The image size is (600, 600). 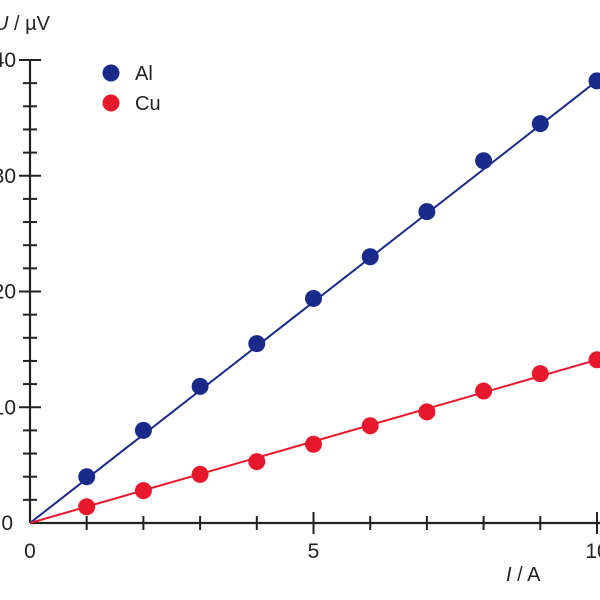 I want to click on legend-label-al: Al, so click(x=144, y=74).